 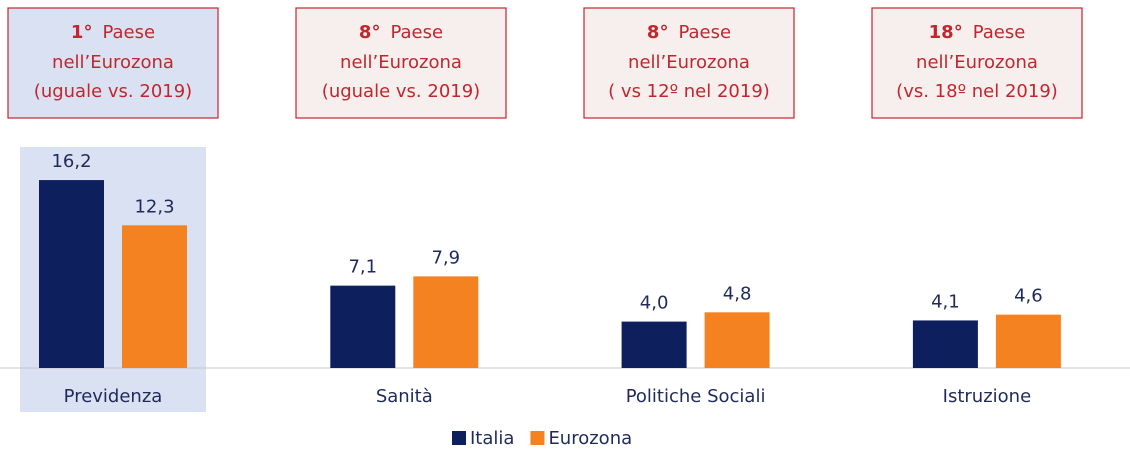 I want to click on x-tick-label: Sanità, so click(x=404, y=396).